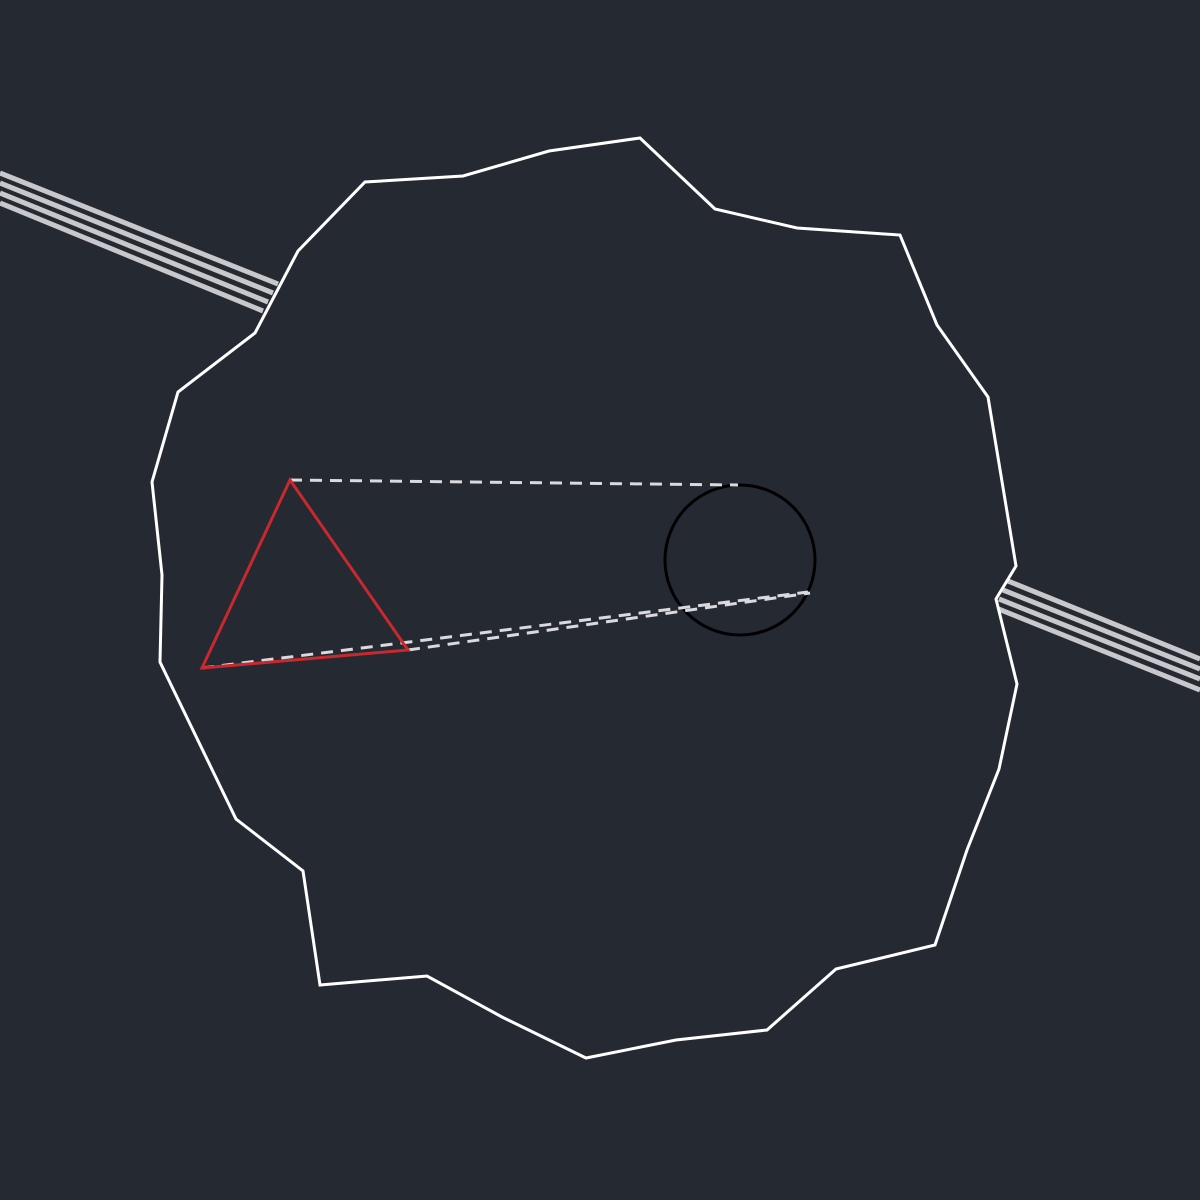 The image size is (1200, 1200). What do you see at coordinates (506, 574) in the screenshot?
I see `sight-lines` at bounding box center [506, 574].